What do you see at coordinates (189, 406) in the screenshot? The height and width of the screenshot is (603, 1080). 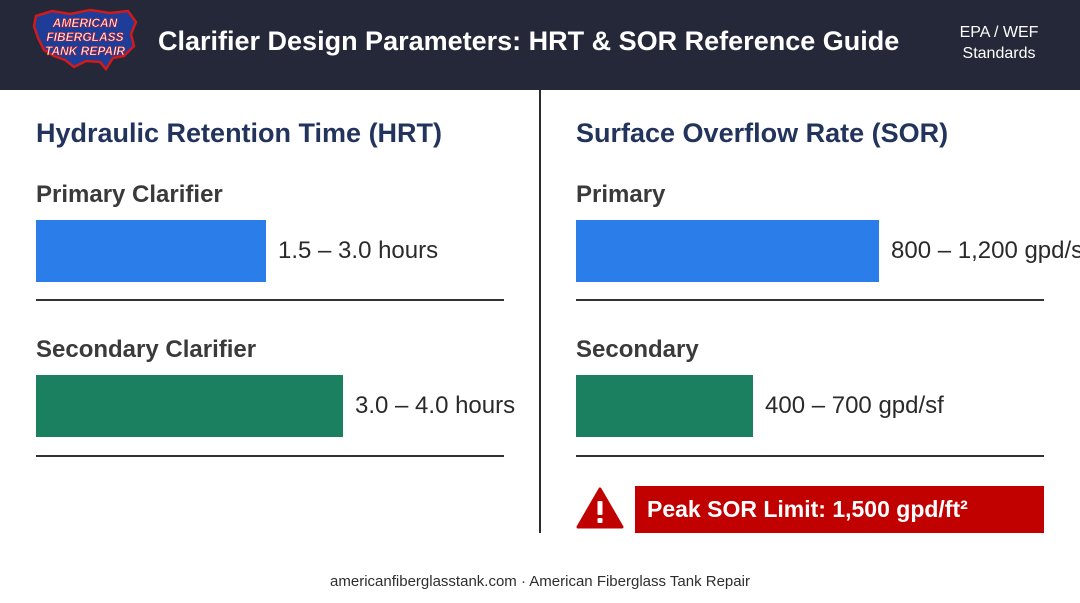 I see `hrt-secondary-bar` at bounding box center [189, 406].